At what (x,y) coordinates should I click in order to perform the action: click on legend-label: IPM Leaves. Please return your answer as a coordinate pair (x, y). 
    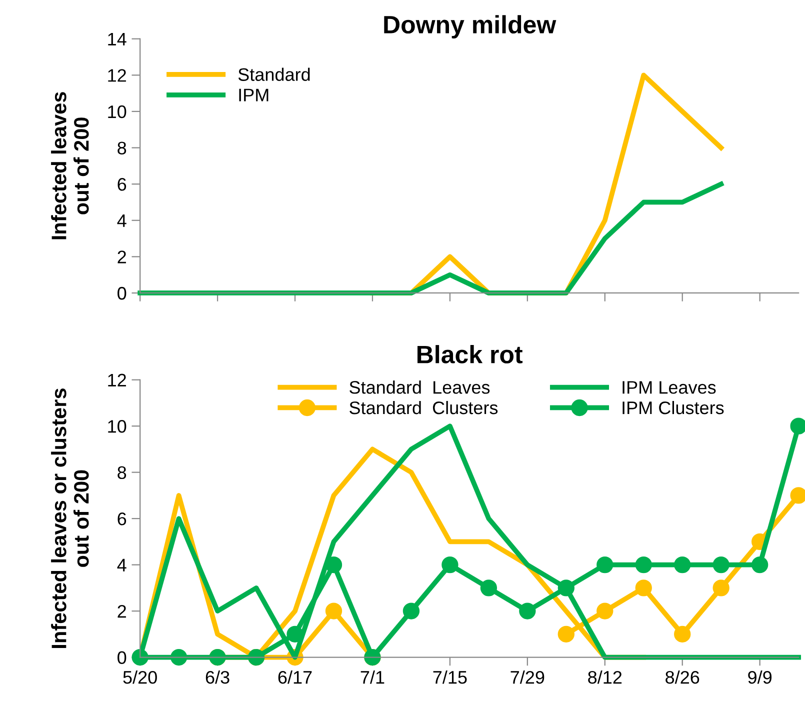
    Looking at the image, I should click on (669, 387).